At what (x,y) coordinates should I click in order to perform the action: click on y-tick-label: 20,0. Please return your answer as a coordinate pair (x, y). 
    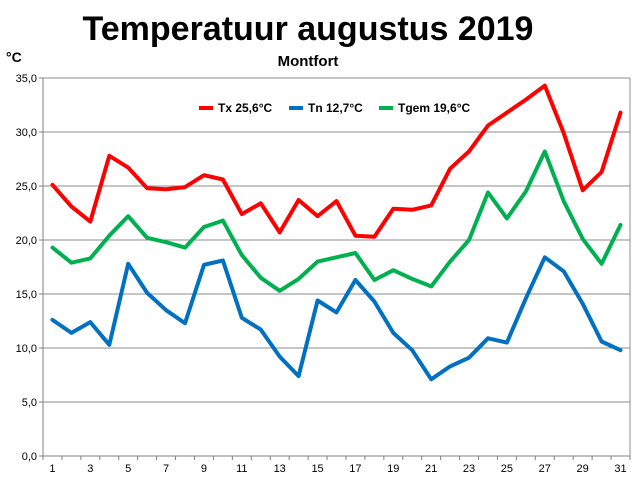
    Looking at the image, I should click on (26, 241).